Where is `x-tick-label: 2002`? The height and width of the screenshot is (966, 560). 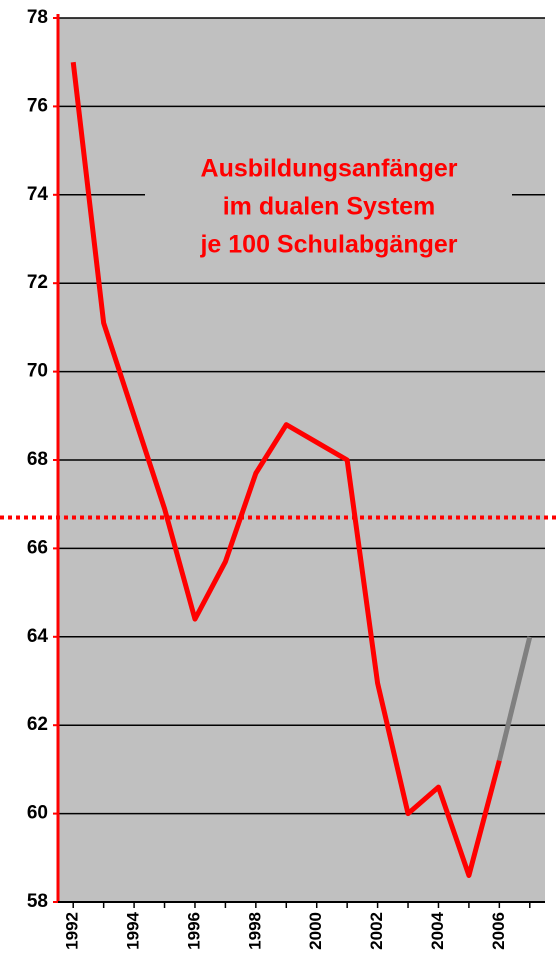
x-tick-label: 2002 is located at coordinates (376, 931).